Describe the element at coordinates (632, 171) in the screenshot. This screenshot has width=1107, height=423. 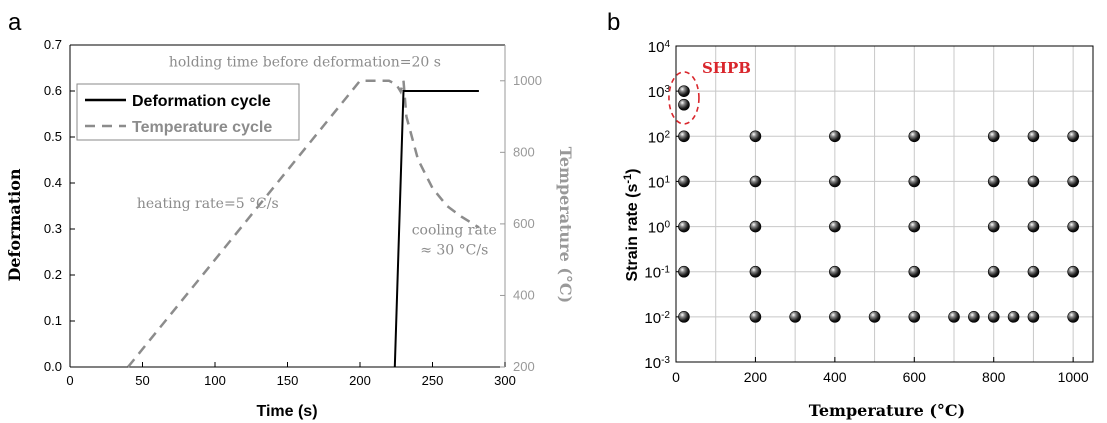
I see `panel-b-ylabel-close: )` at that location.